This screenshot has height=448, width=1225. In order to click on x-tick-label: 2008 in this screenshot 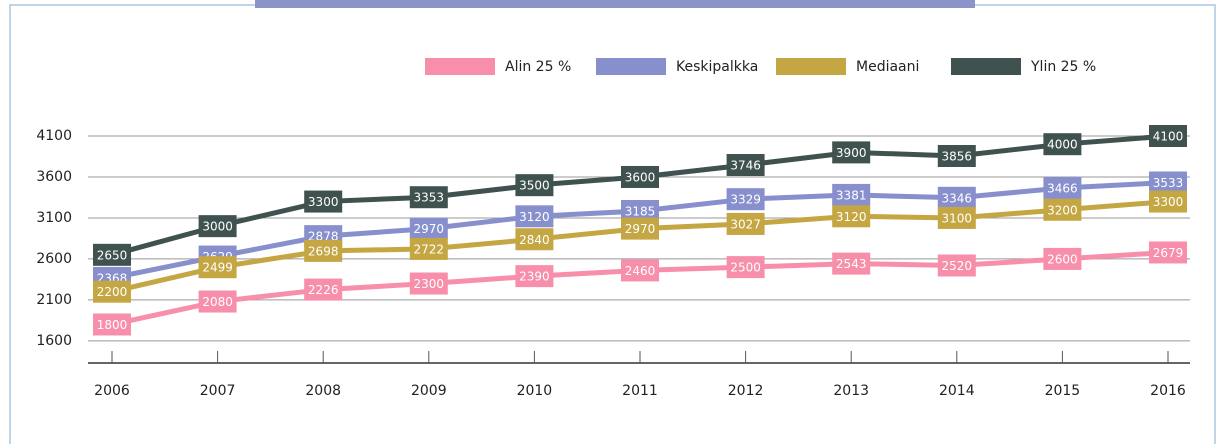, I will do `click(323, 391)`.